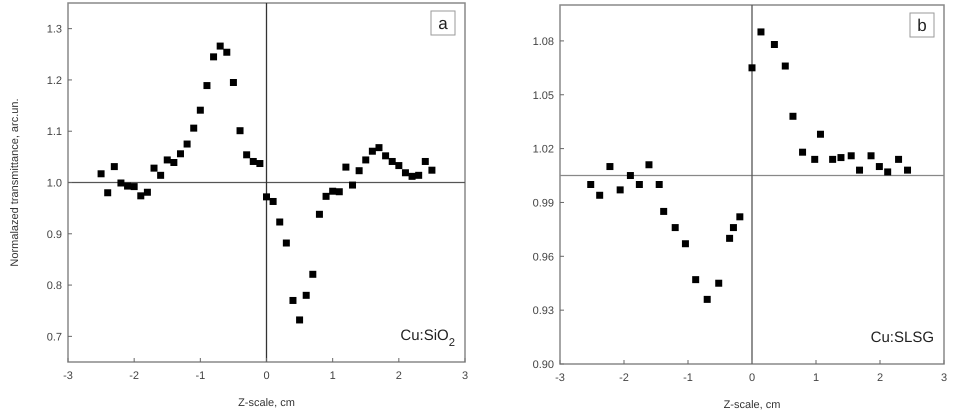 The image size is (954, 420). I want to click on x-tick-label: -1, so click(200, 376).